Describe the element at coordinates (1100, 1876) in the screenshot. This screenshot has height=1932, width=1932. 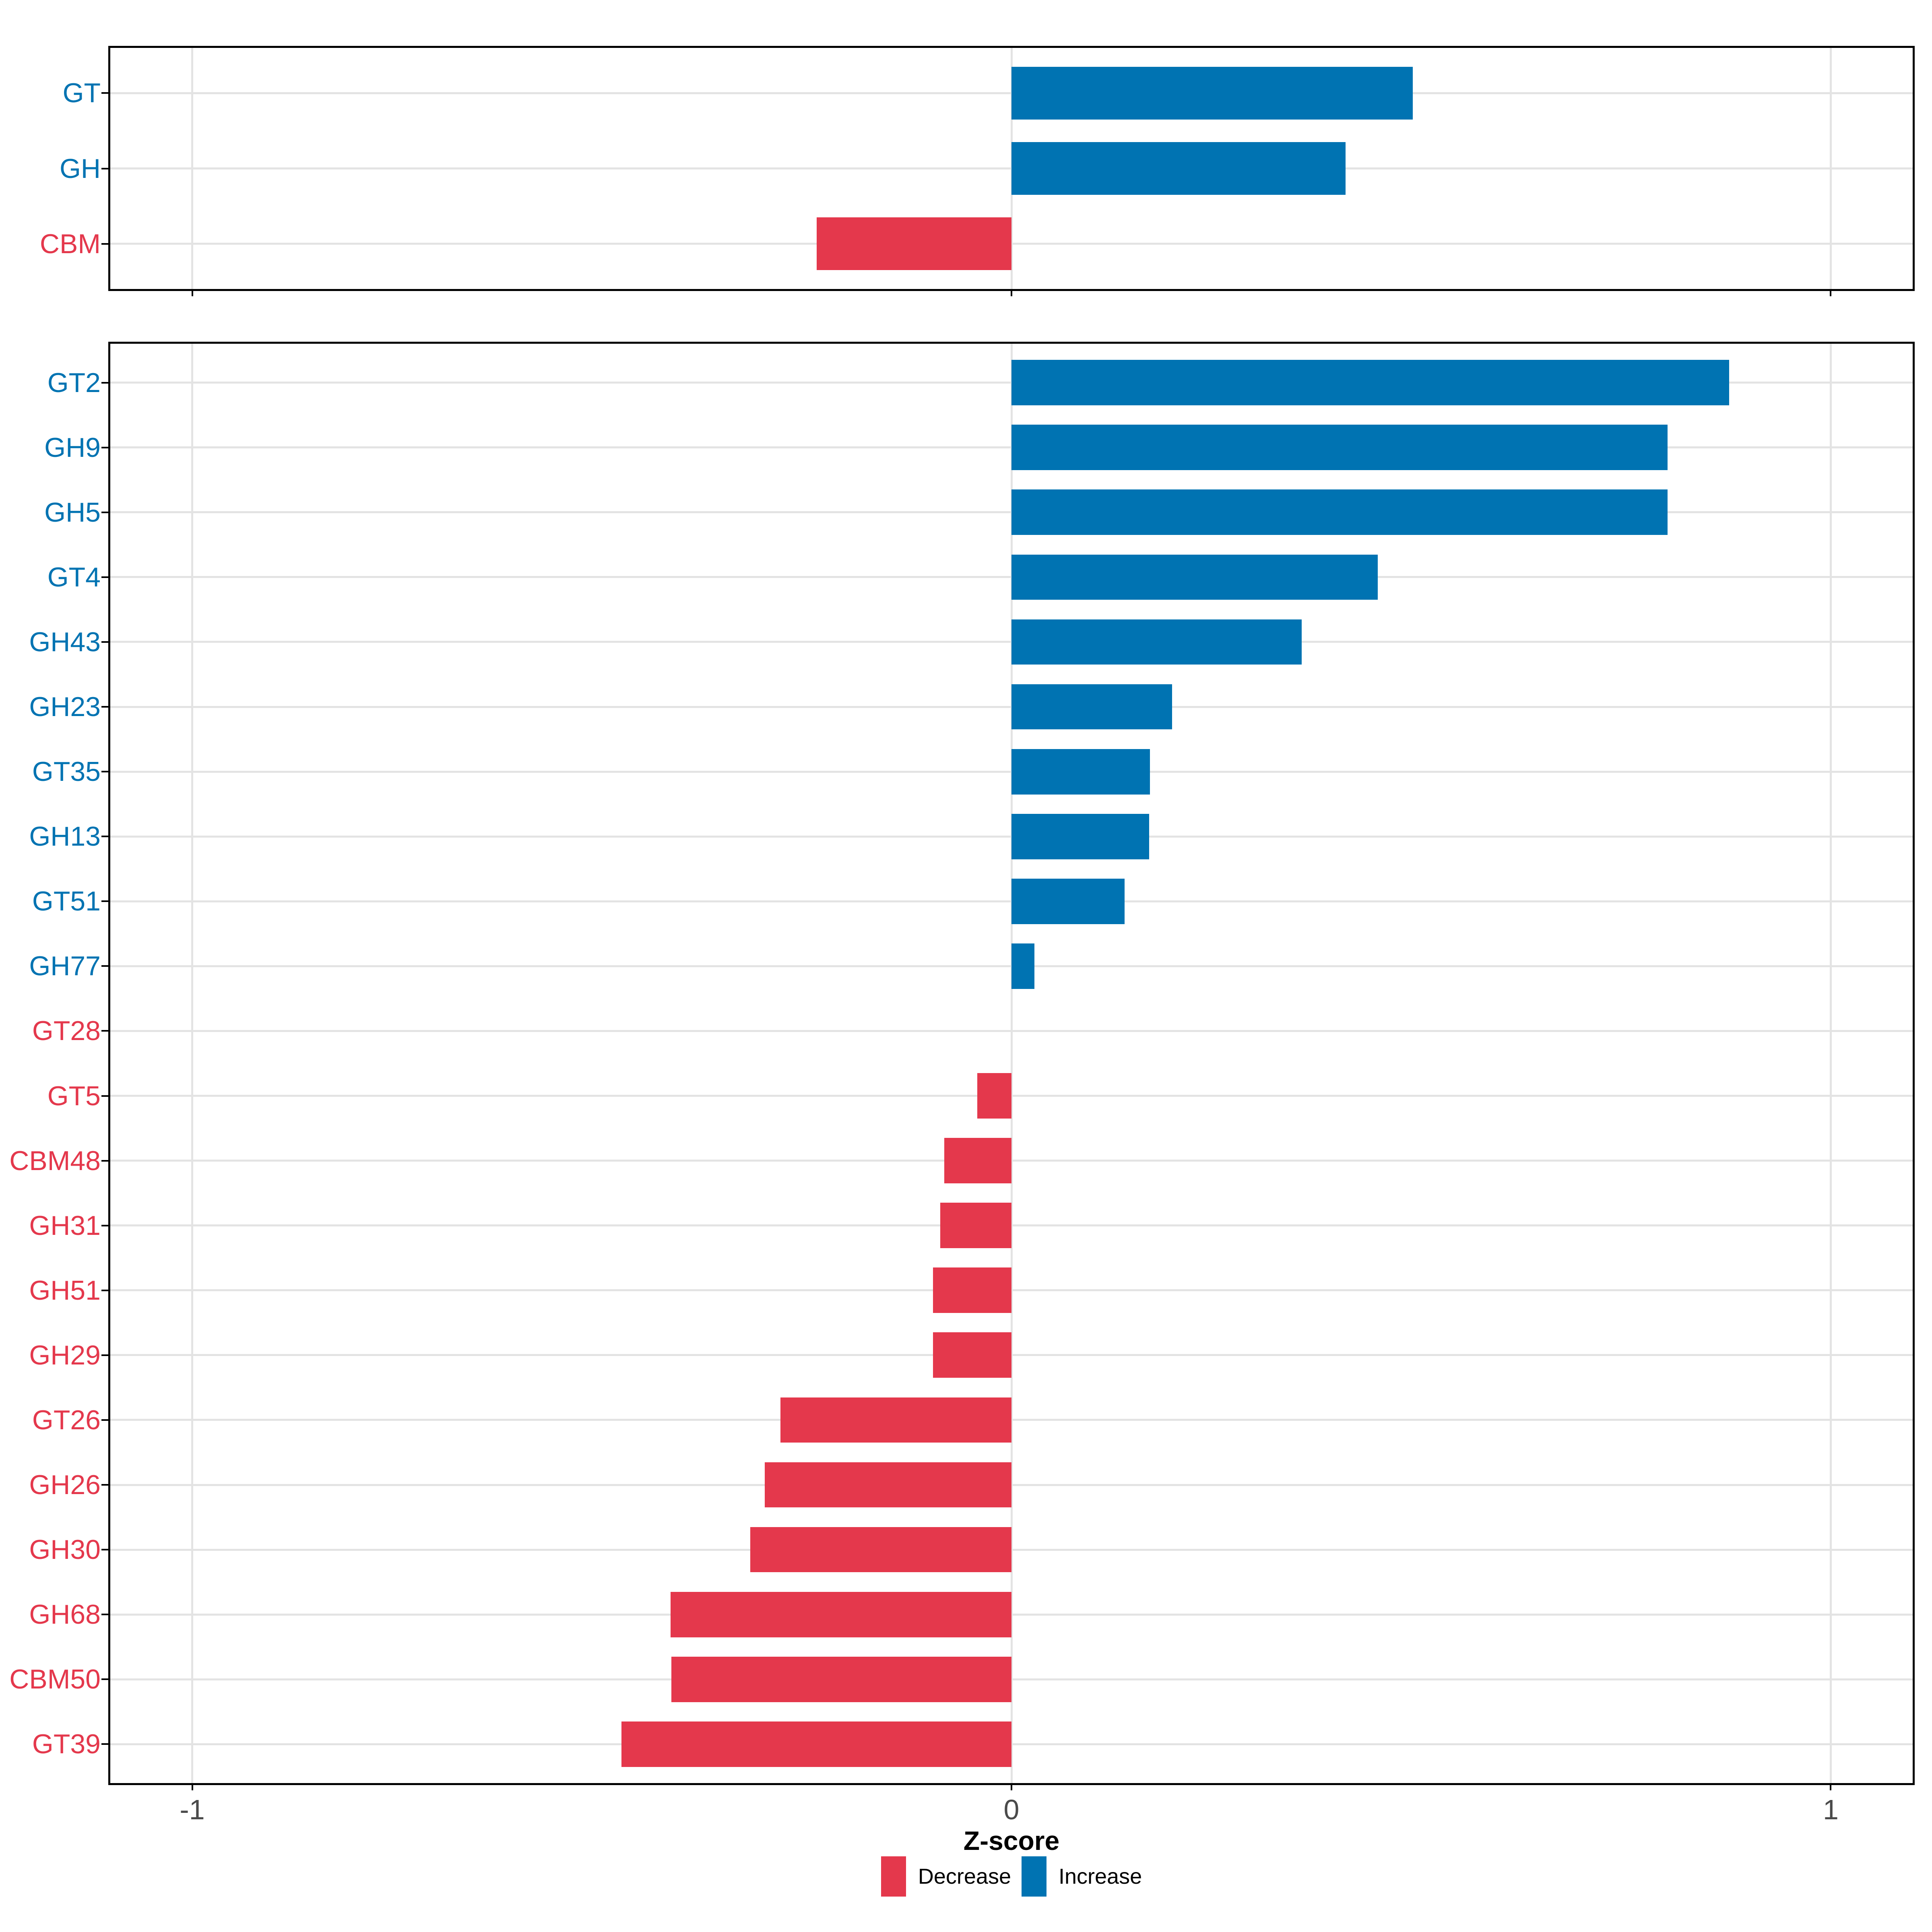
I see `legend-label-increase: Increase` at that location.